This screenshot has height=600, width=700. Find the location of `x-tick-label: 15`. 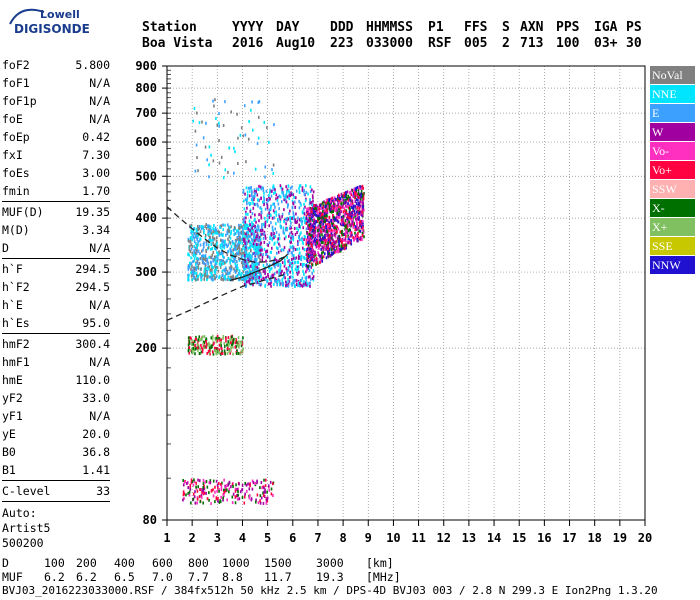

x-tick-label: 15 is located at coordinates (519, 538).